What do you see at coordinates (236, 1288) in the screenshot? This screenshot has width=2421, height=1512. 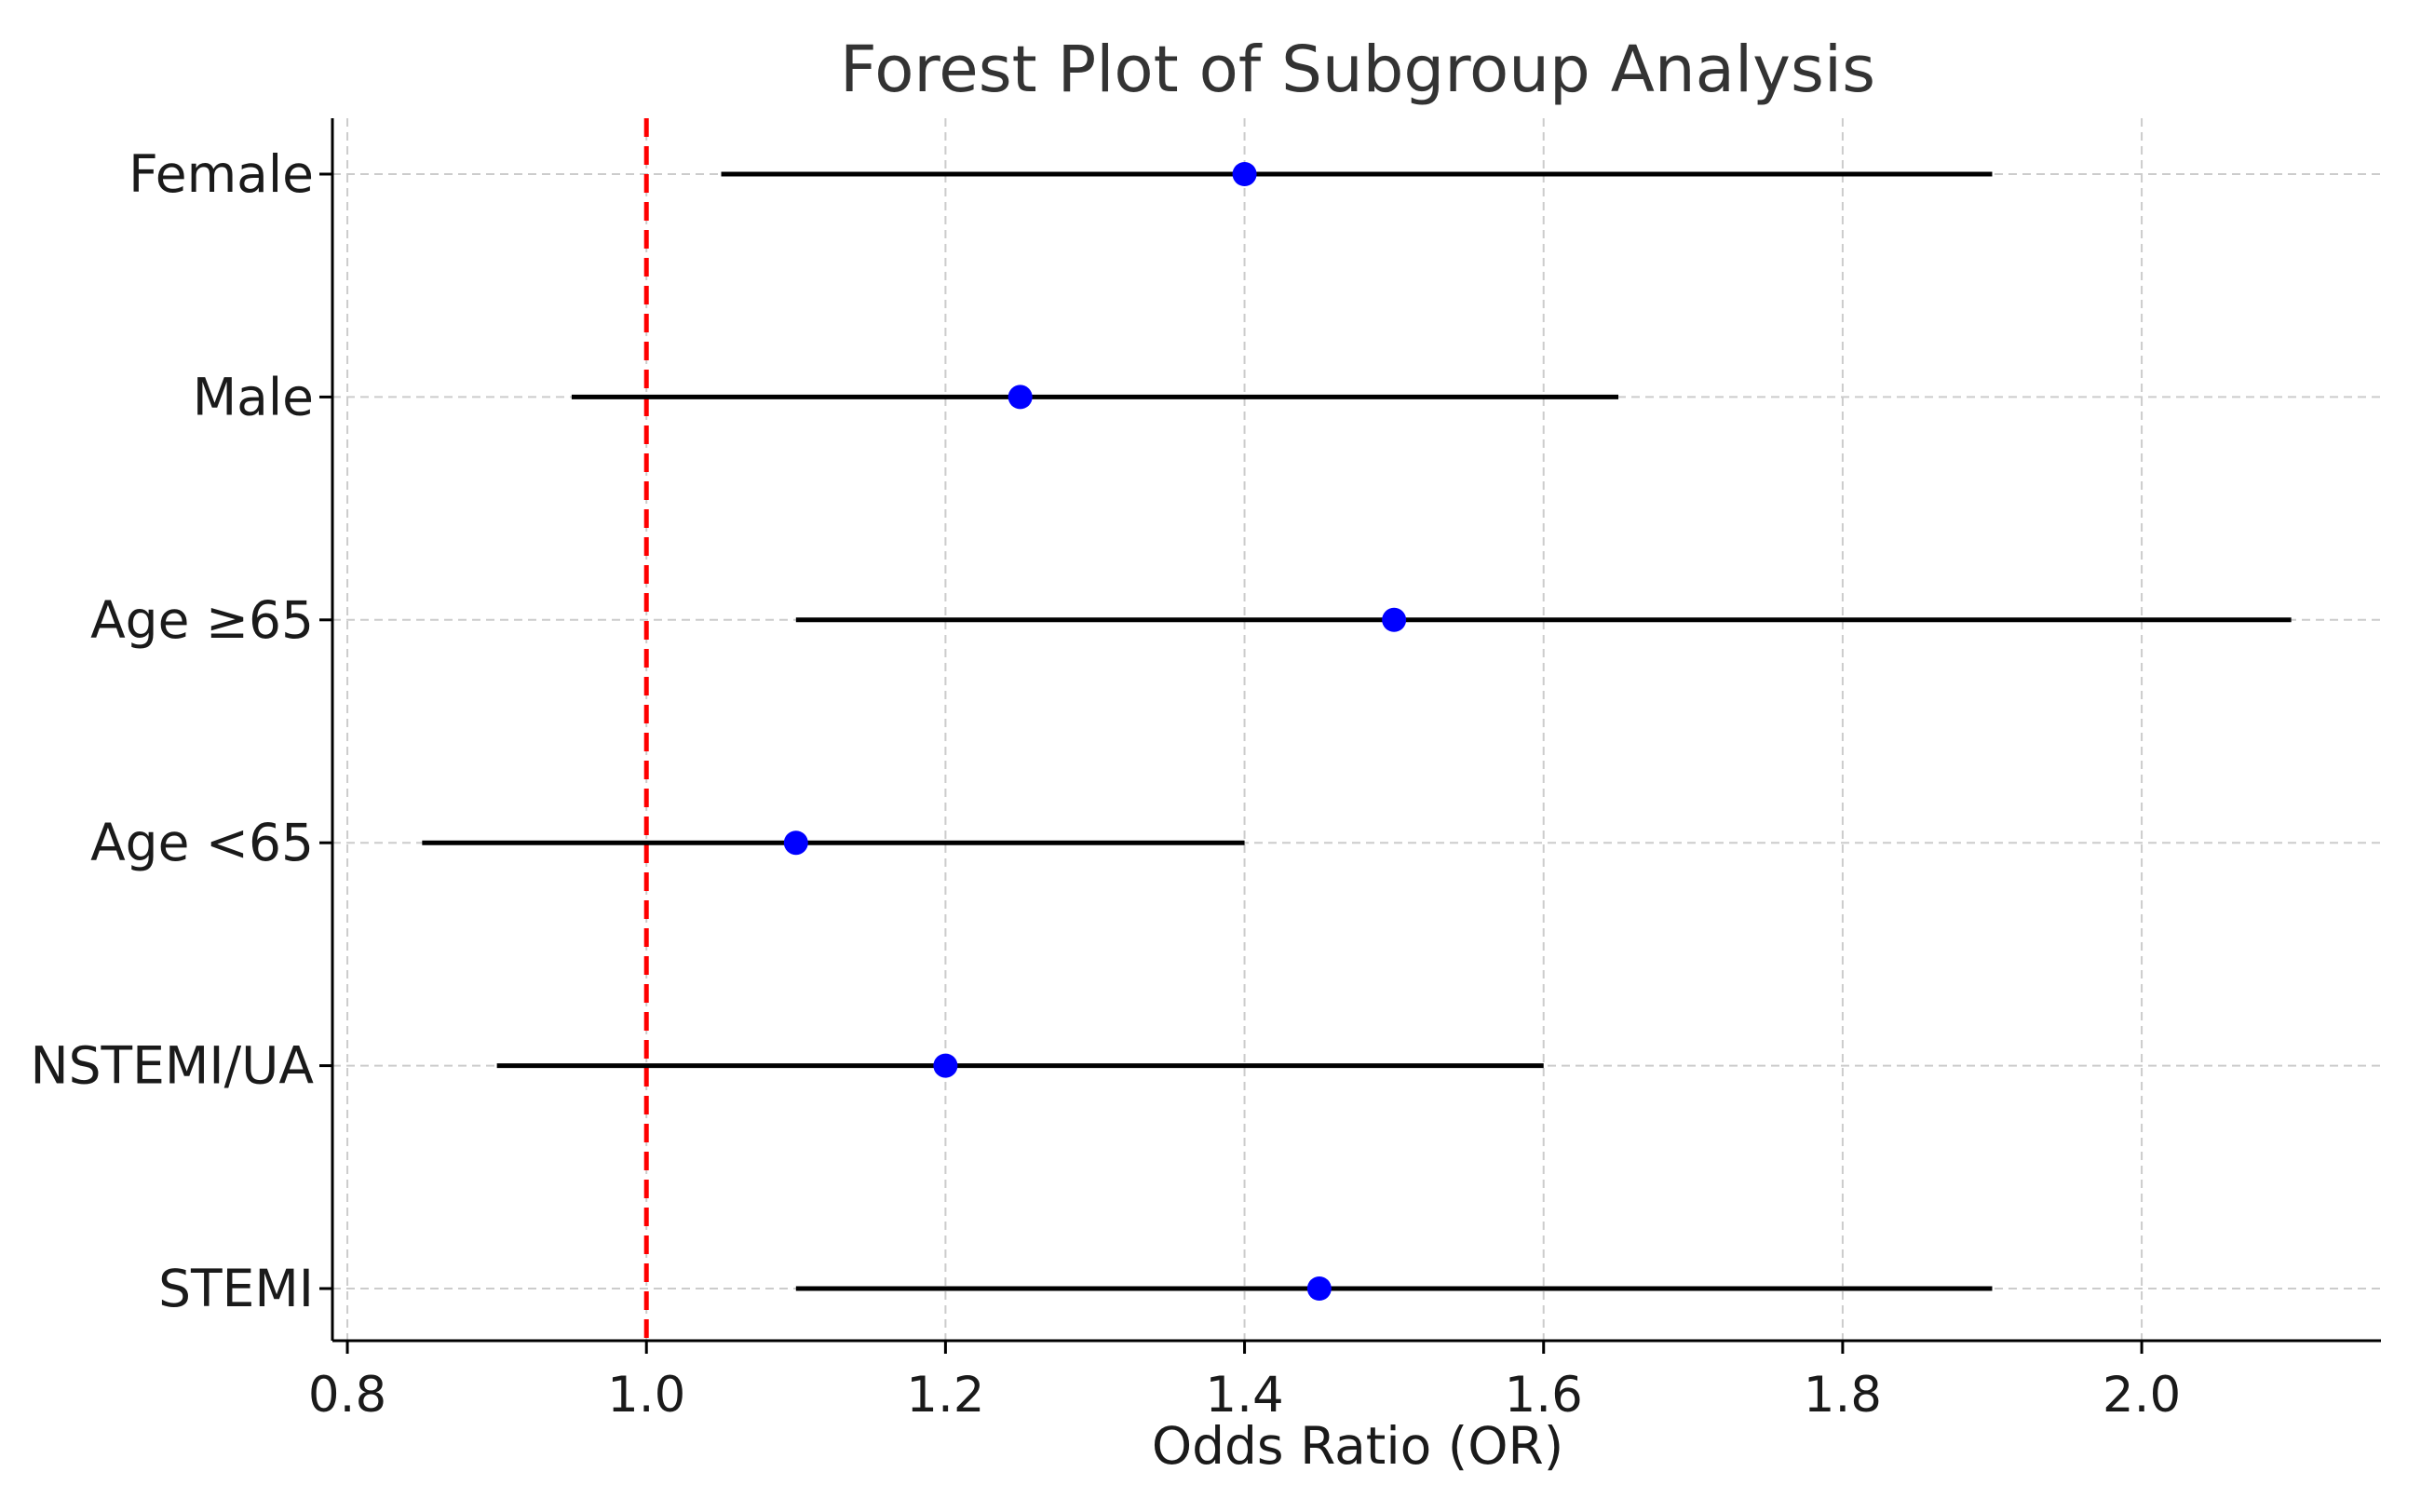 I see `subgroup-label-5: STEMI` at bounding box center [236, 1288].